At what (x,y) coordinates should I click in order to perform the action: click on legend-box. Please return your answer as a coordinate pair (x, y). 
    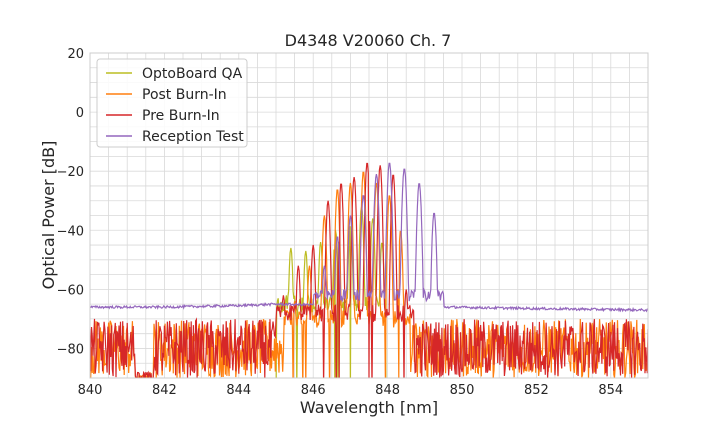
    Looking at the image, I should click on (172, 103).